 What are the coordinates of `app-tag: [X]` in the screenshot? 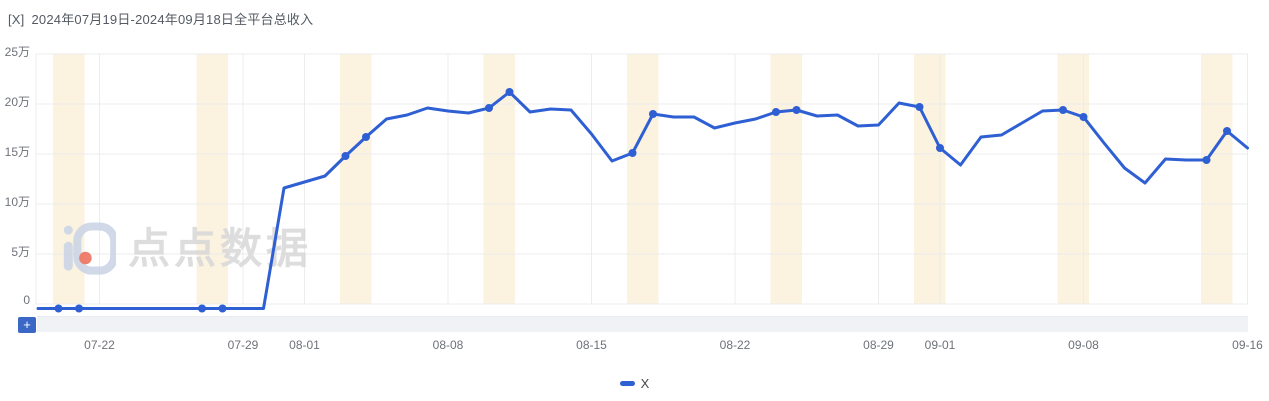 It's located at (16, 19).